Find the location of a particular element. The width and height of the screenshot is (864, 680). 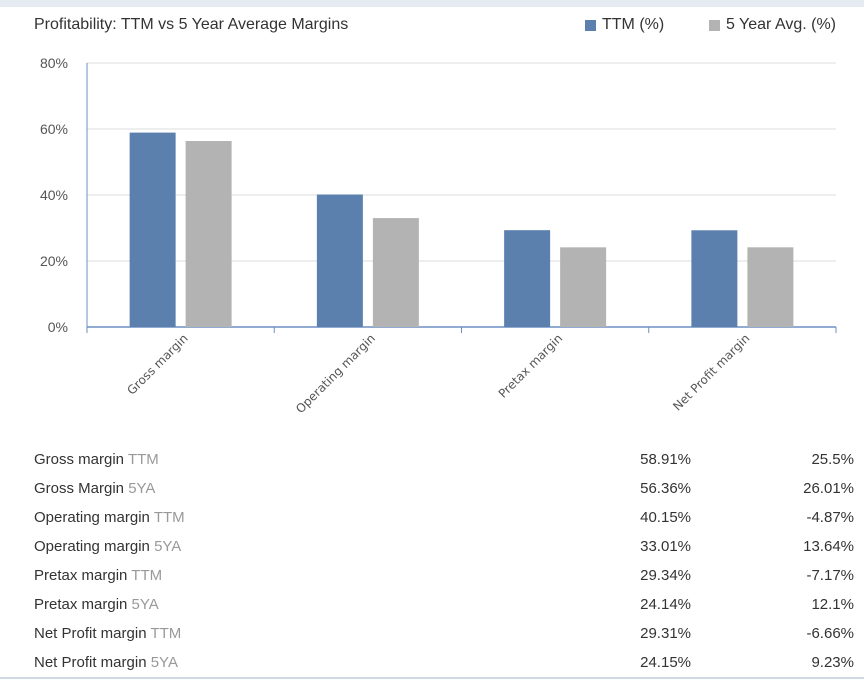

legend-item-ttm: TTM (%) is located at coordinates (624, 25).